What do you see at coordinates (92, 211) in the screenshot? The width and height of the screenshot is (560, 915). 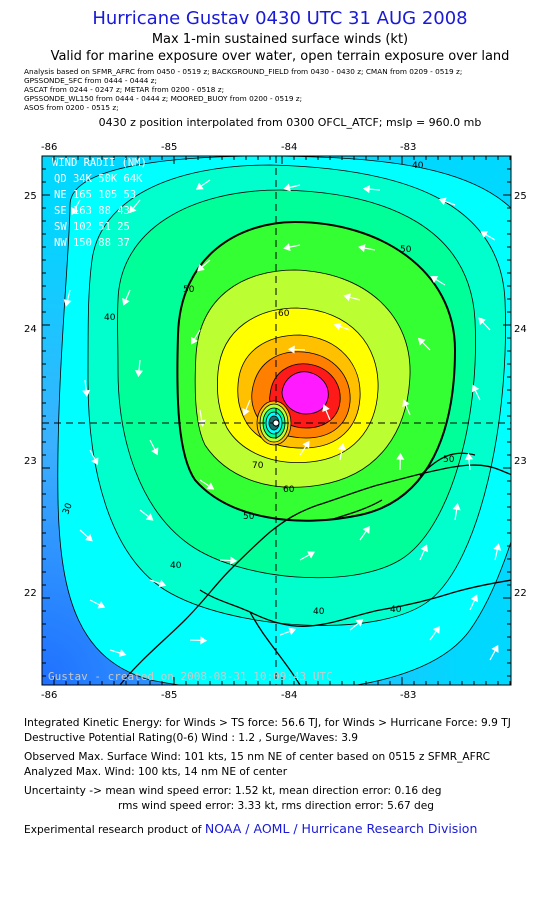 I see `wind-radii-row: SE 163 88 43` at bounding box center [92, 211].